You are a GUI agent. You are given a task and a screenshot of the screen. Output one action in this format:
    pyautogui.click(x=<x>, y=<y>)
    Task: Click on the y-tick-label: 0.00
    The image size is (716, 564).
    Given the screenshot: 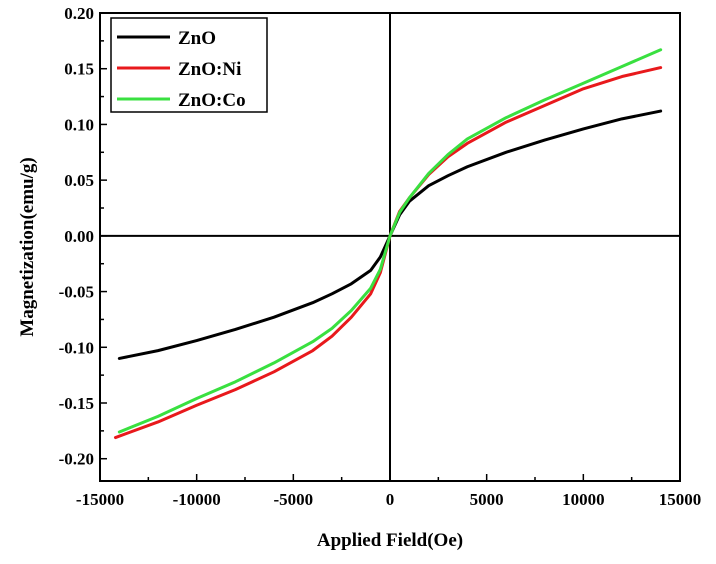 What is the action you would take?
    pyautogui.click(x=79, y=236)
    